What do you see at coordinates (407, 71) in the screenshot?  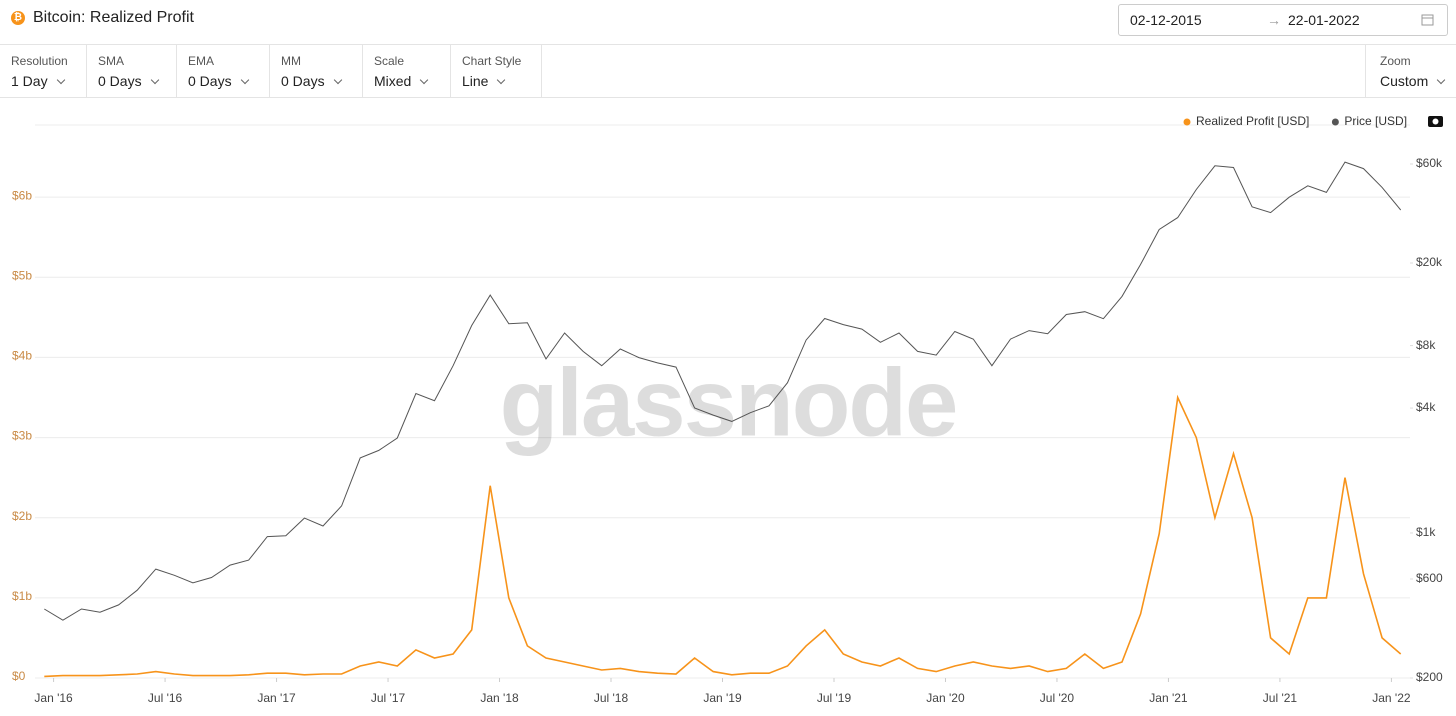 I see `dropdown: Scale Mixed` at bounding box center [407, 71].